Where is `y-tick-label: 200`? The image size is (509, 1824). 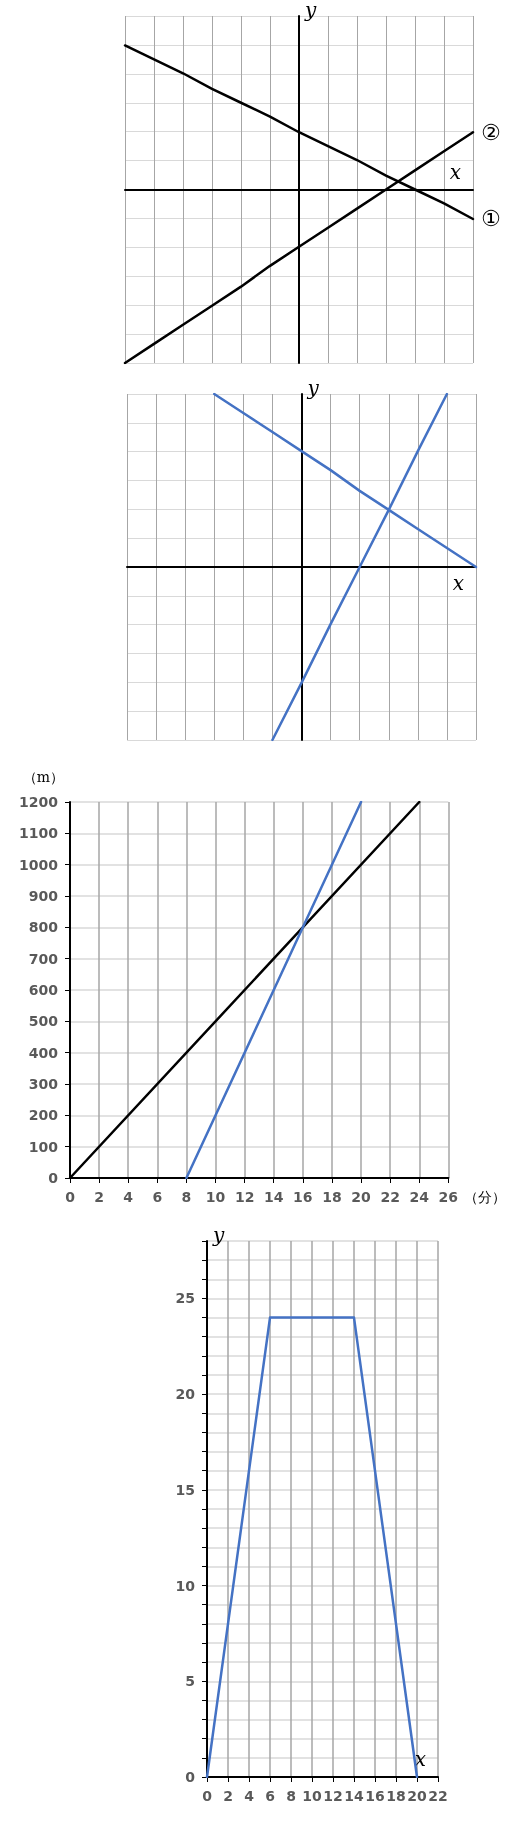 y-tick-label: 200 is located at coordinates (43, 1115).